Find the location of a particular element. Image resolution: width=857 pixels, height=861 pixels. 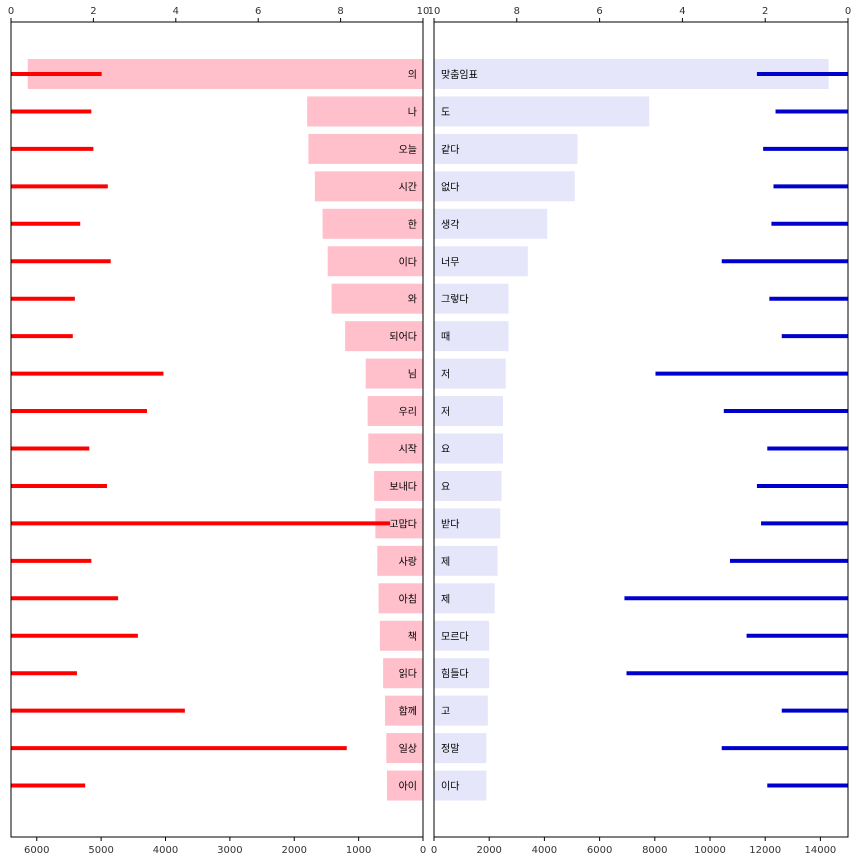

category-label: 오늘 is located at coordinates (408, 150).